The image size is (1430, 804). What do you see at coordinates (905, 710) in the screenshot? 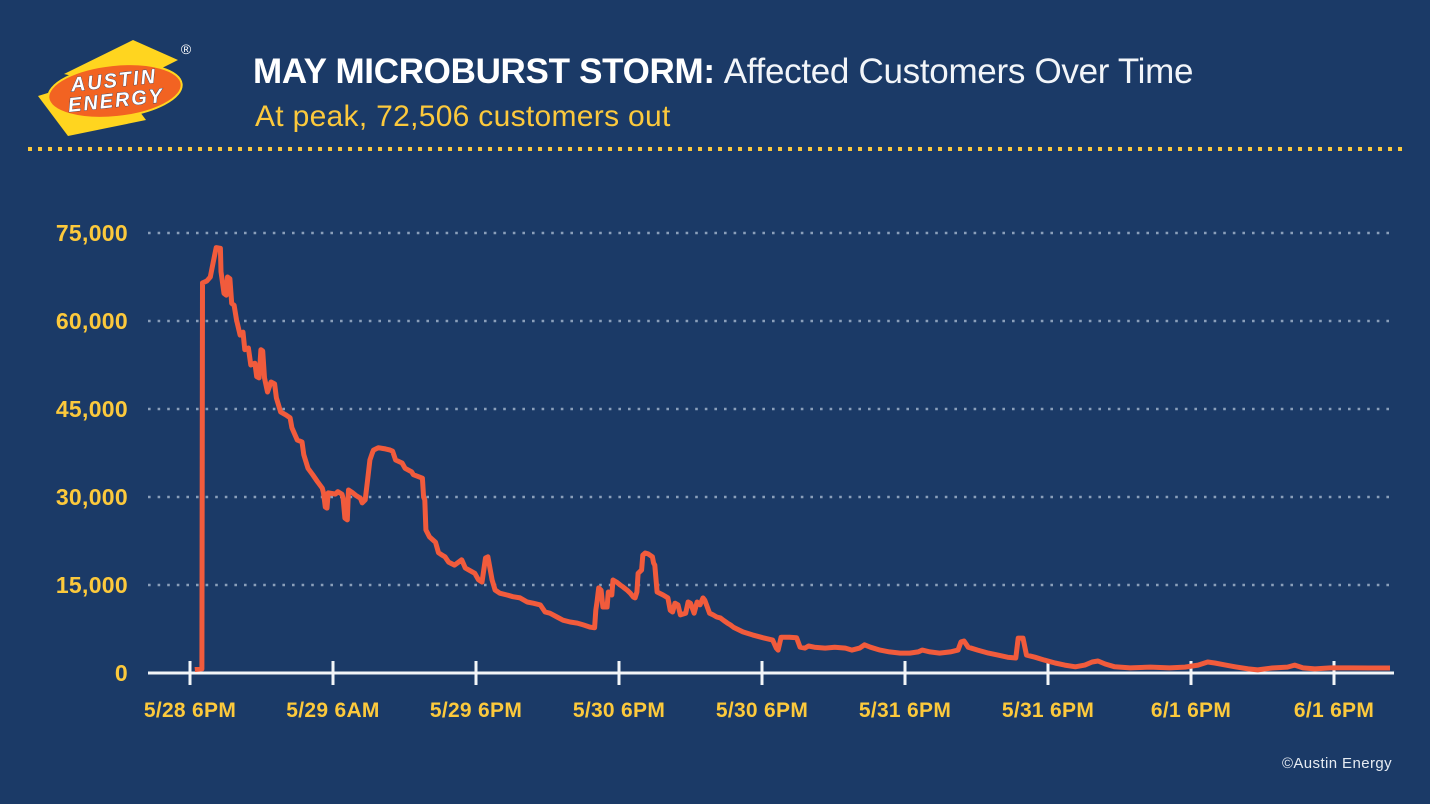
I see `x-tick-label-5: 5/31 6PM` at bounding box center [905, 710].